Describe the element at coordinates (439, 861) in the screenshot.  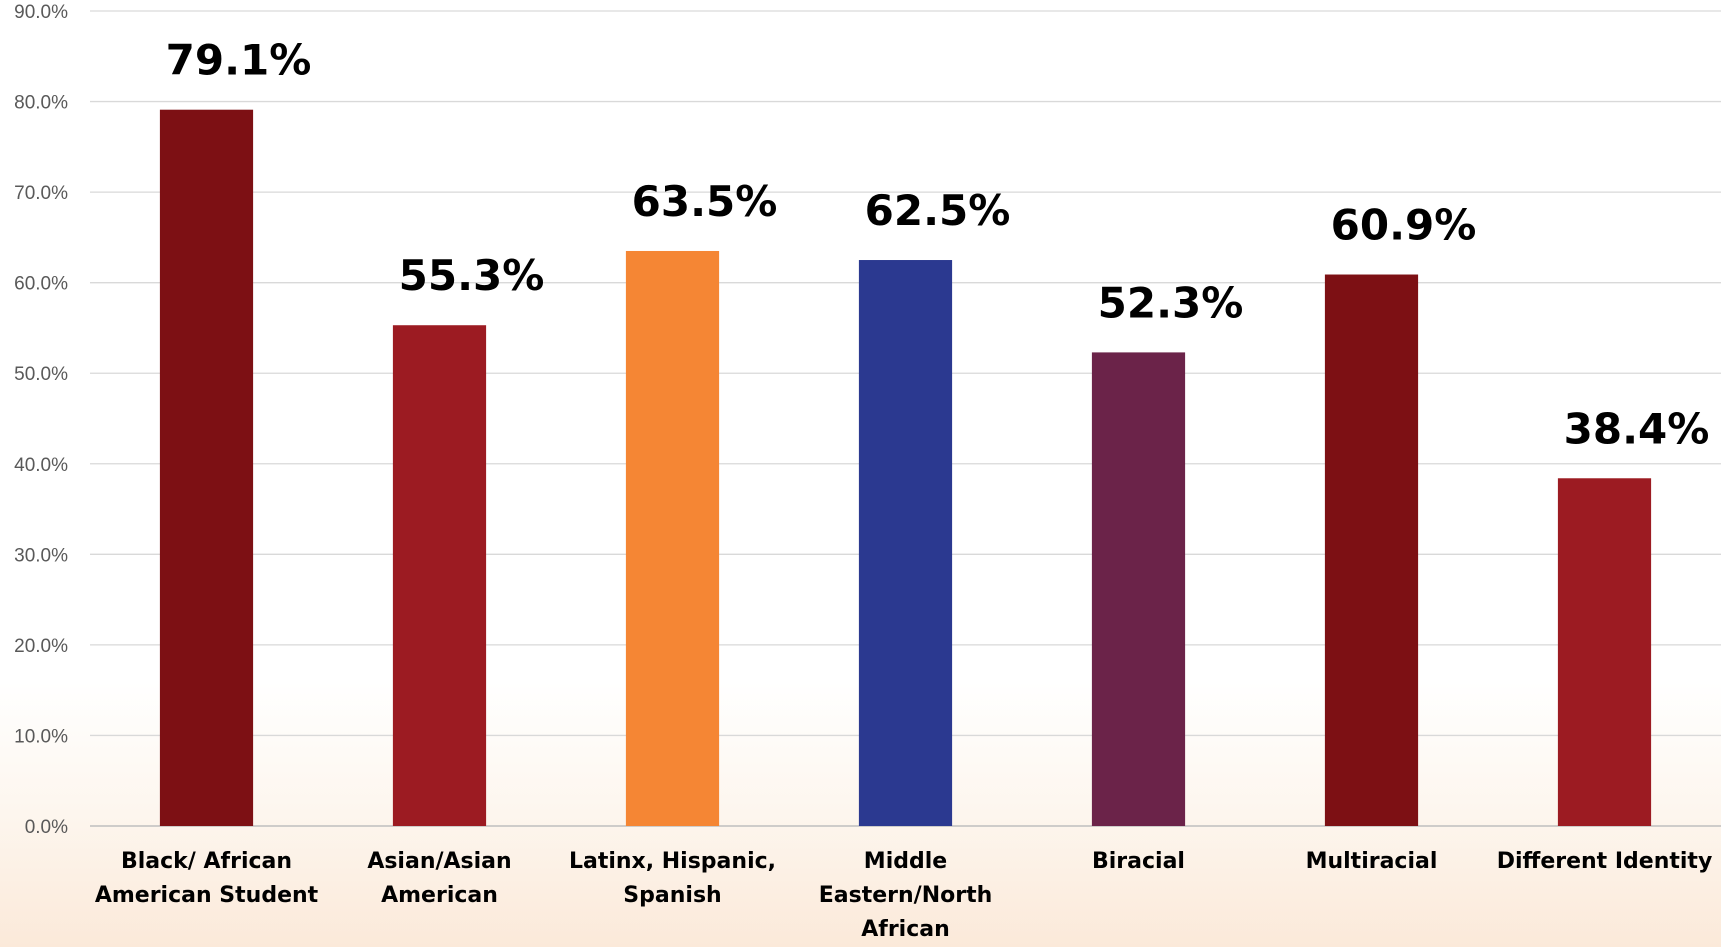
I see `x-category-label-line: Asian/Asian` at that location.